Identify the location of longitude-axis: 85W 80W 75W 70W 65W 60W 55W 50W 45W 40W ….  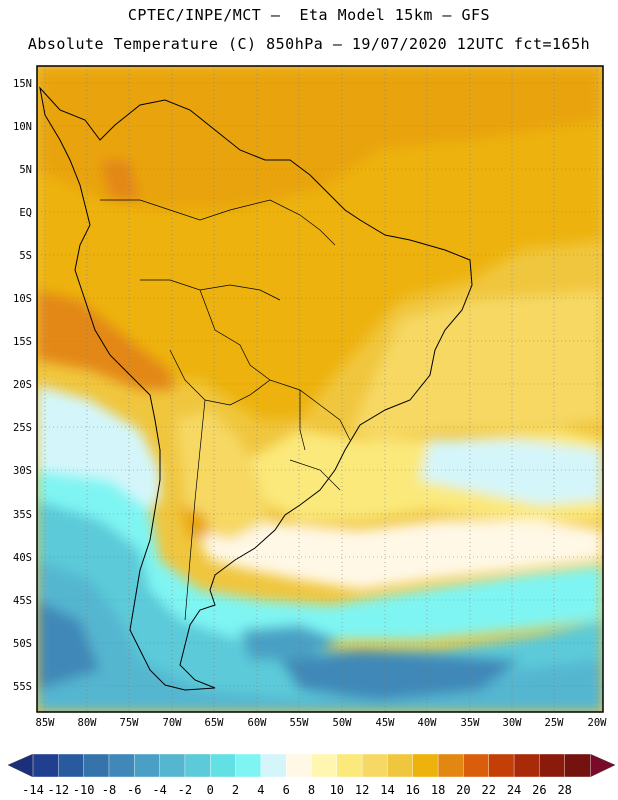
(322, 723).